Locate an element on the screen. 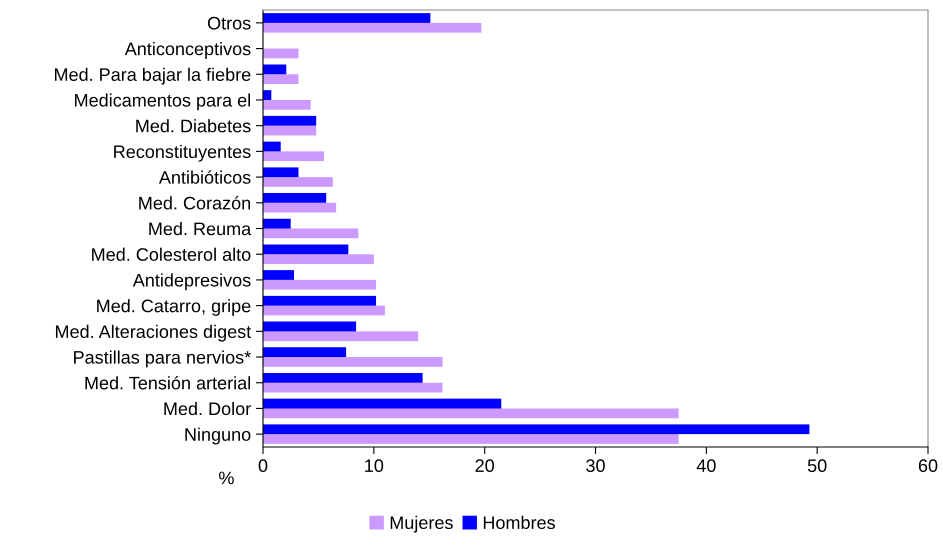 This screenshot has width=943, height=552. y-tick-label: Anticonceptivos is located at coordinates (187, 50).